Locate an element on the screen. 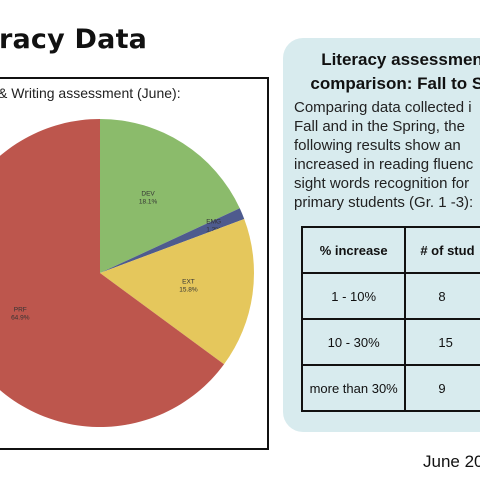 This screenshot has height=480, width=480. table-cell: 1 - 10% is located at coordinates (353, 296).